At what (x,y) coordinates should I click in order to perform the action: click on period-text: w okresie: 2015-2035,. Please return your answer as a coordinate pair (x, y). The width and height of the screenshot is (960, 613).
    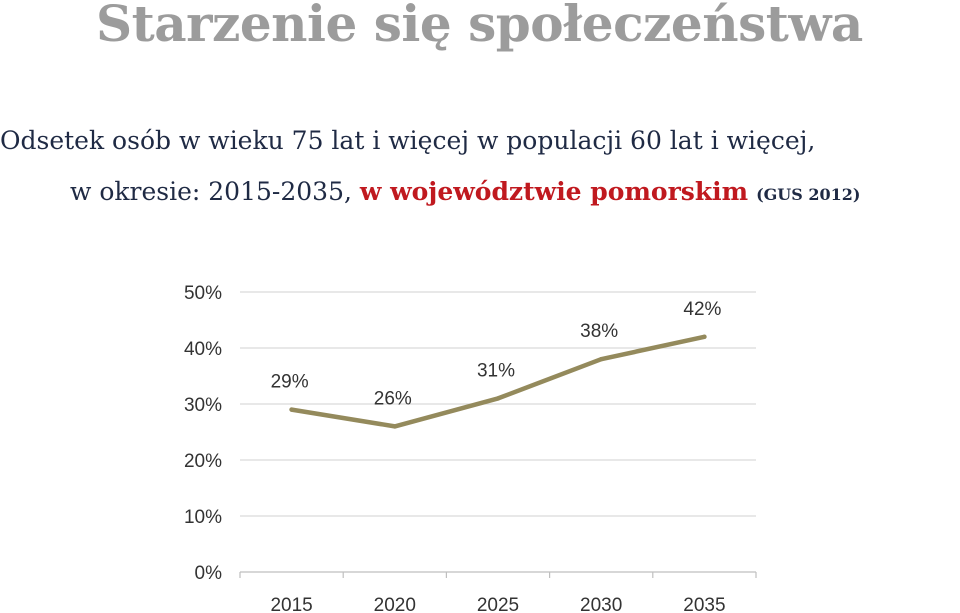
    Looking at the image, I should click on (215, 191).